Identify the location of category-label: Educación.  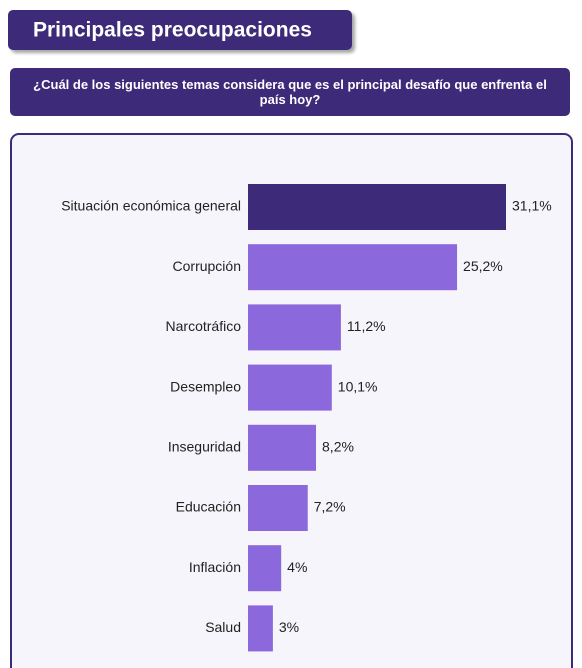
(208, 507).